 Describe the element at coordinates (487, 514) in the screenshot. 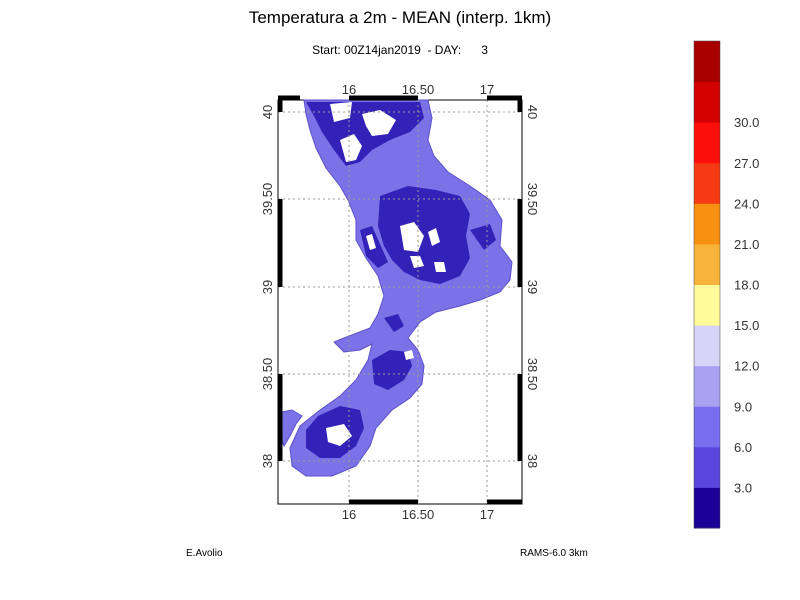

I see `lon-tick-bottom-17: 17` at that location.